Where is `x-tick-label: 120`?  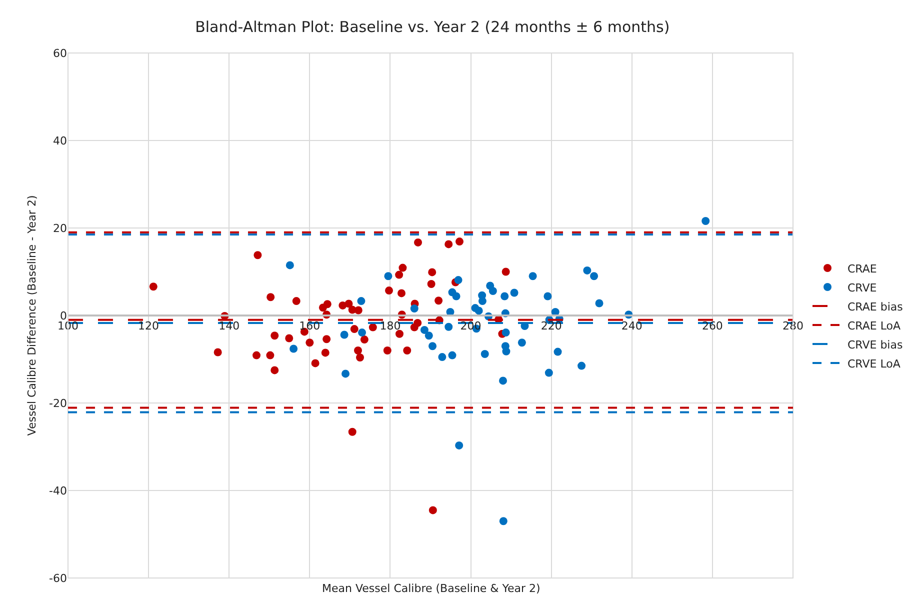
x-tick-label: 120 is located at coordinates (149, 326).